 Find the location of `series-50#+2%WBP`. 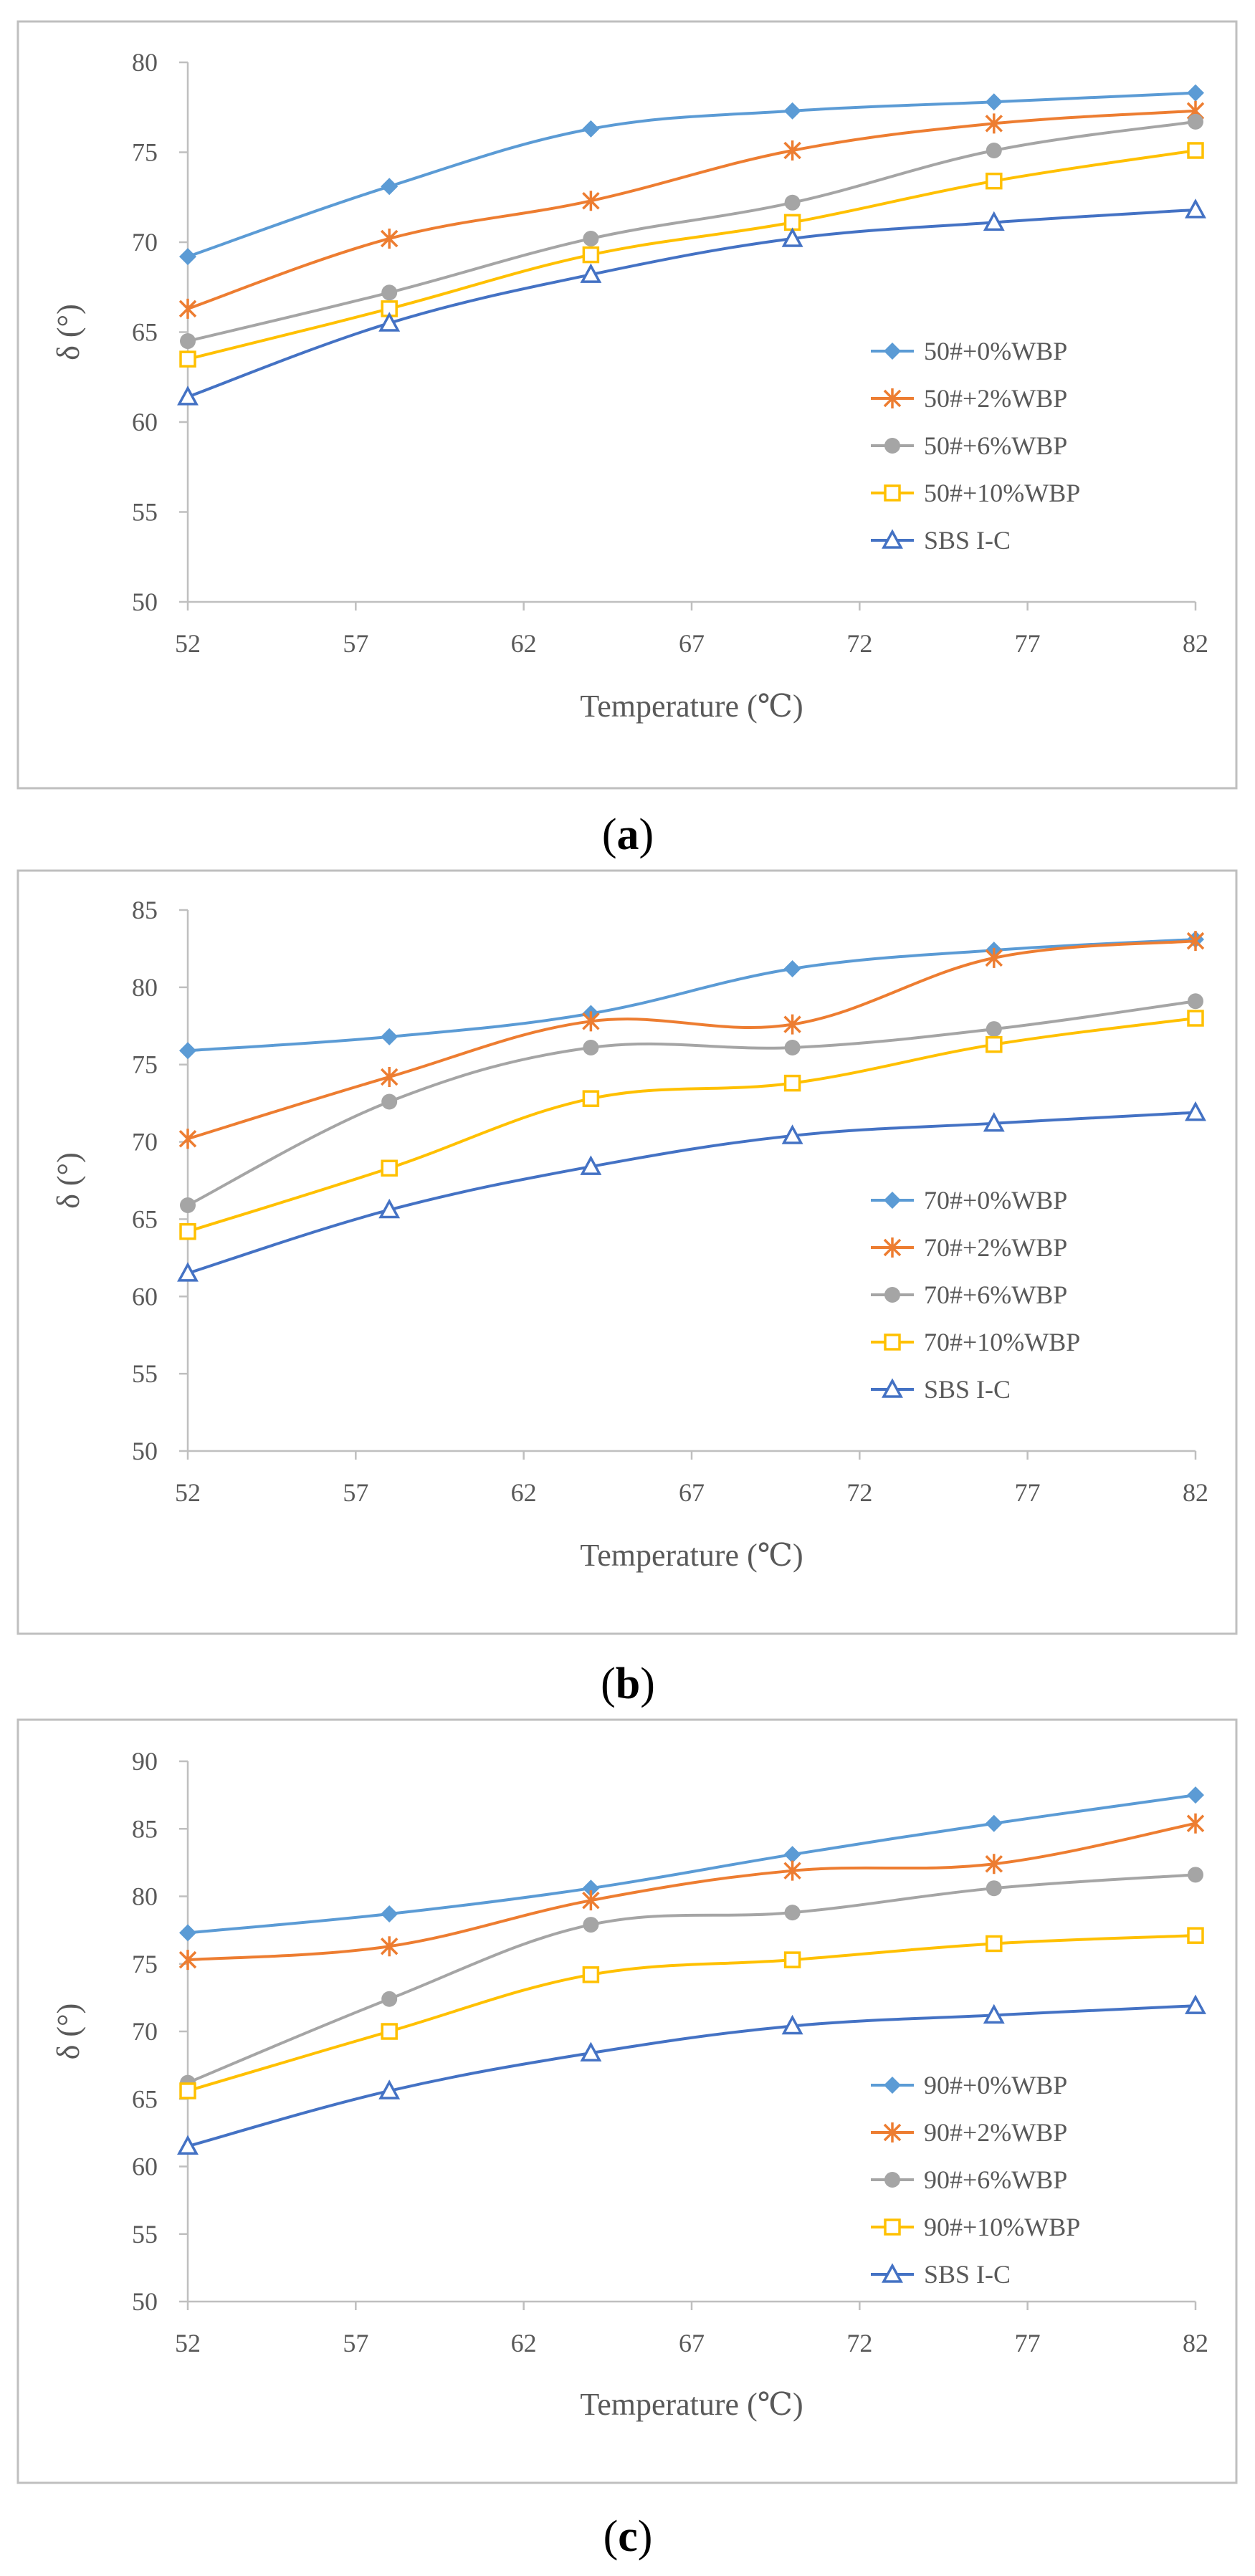

series-50#+2%WBP is located at coordinates (691, 210).